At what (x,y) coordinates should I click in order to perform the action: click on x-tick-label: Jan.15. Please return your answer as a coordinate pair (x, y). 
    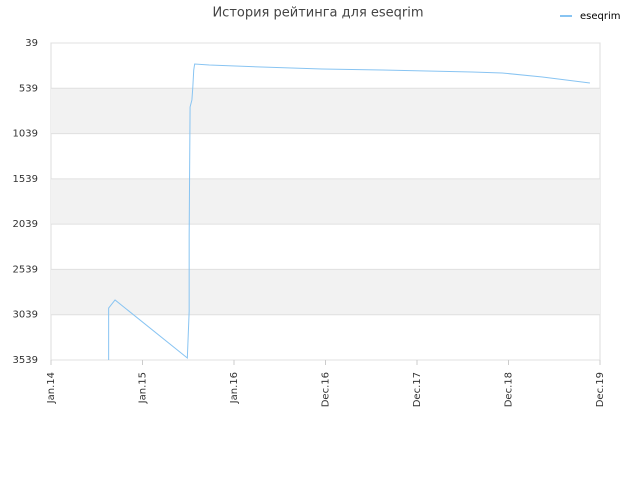
    Looking at the image, I should click on (143, 388).